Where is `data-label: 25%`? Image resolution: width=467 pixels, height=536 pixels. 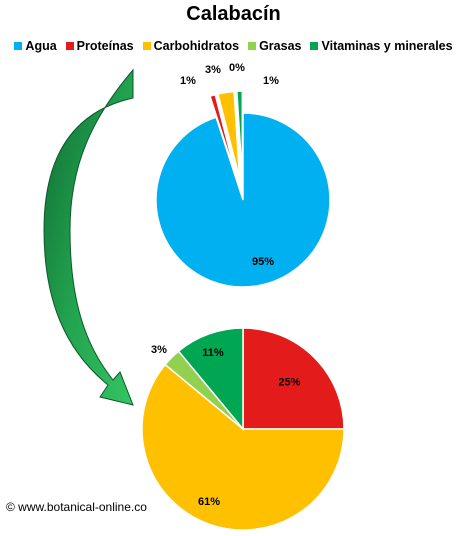
data-label: 25% is located at coordinates (289, 382).